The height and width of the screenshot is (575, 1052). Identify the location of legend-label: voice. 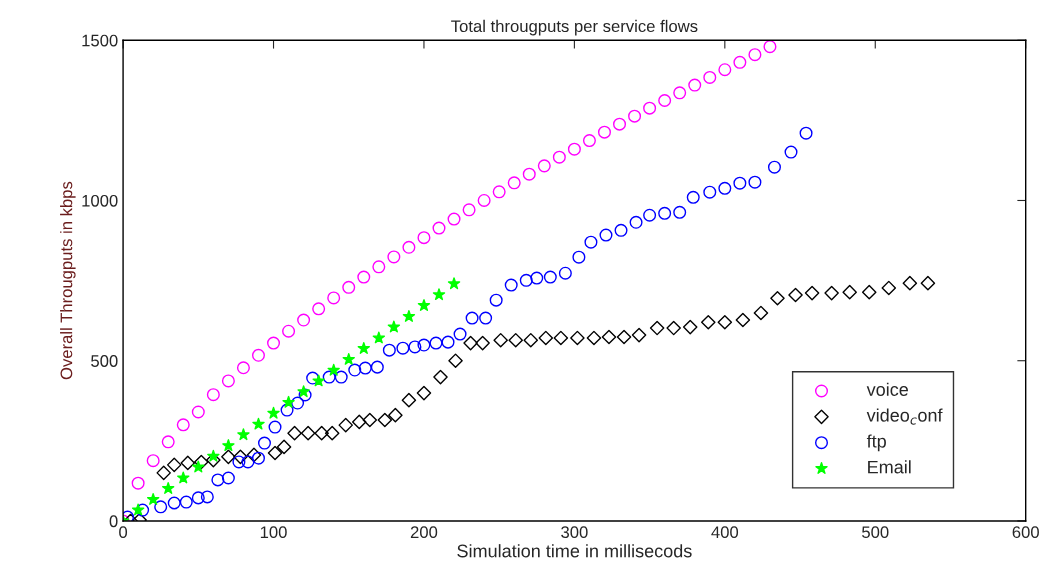
(887, 389).